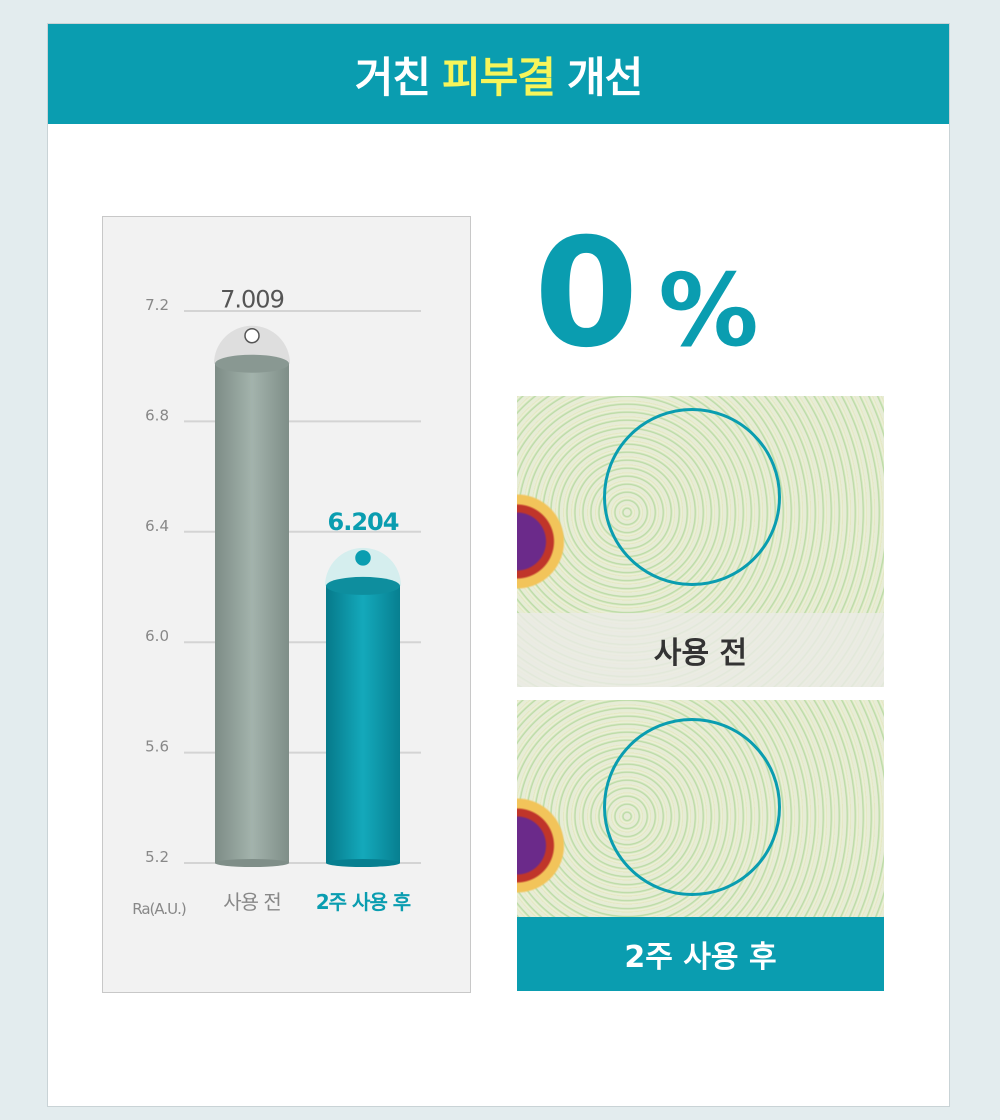 This screenshot has width=1000, height=1120. I want to click on y-tick-label: 6.8, so click(157, 415).